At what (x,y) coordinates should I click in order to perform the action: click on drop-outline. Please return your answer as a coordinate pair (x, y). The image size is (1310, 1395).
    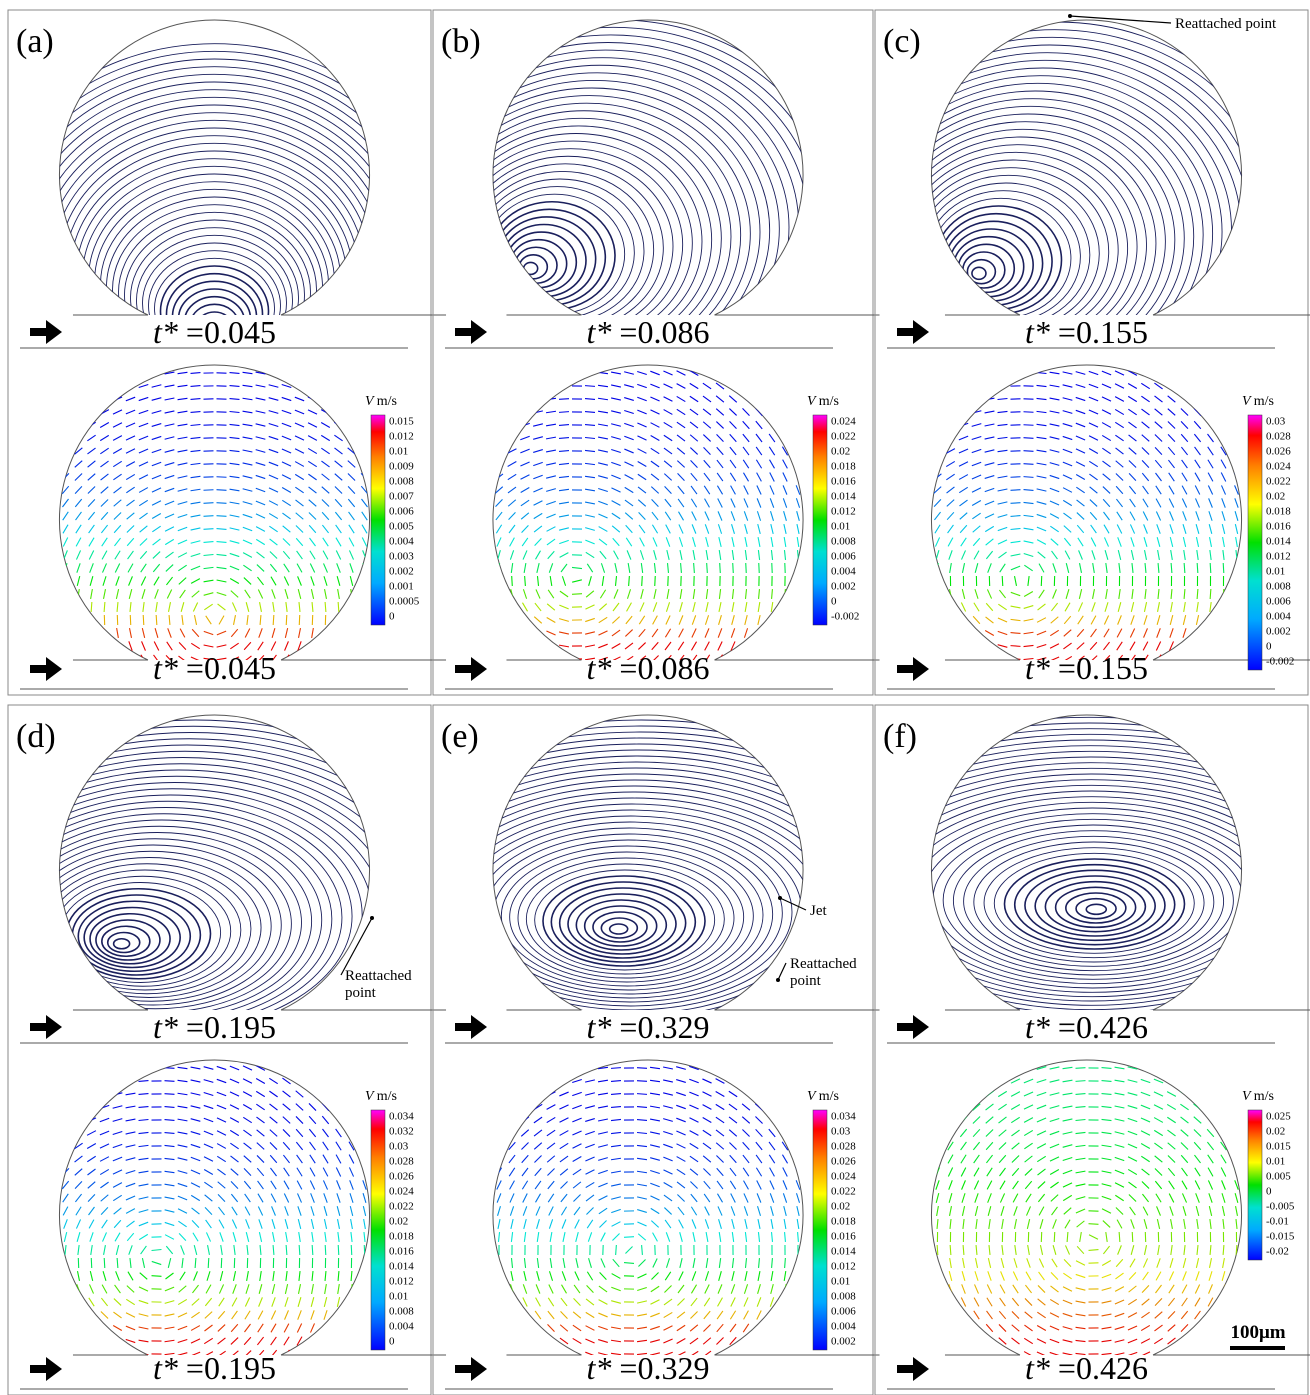
    Looking at the image, I should click on (1086, 512).